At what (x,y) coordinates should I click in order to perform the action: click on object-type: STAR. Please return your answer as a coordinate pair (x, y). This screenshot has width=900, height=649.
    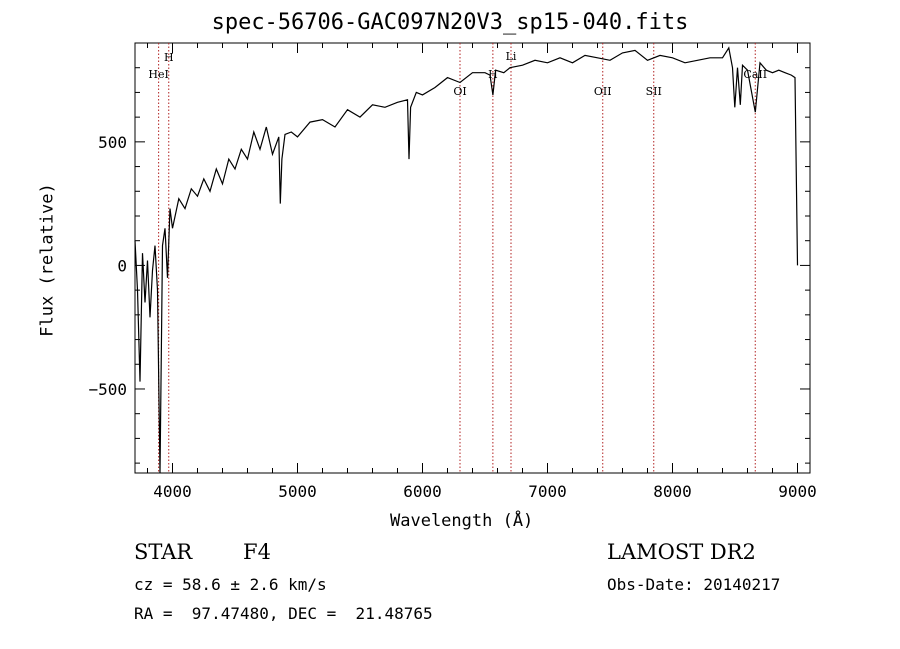
    Looking at the image, I should click on (163, 552).